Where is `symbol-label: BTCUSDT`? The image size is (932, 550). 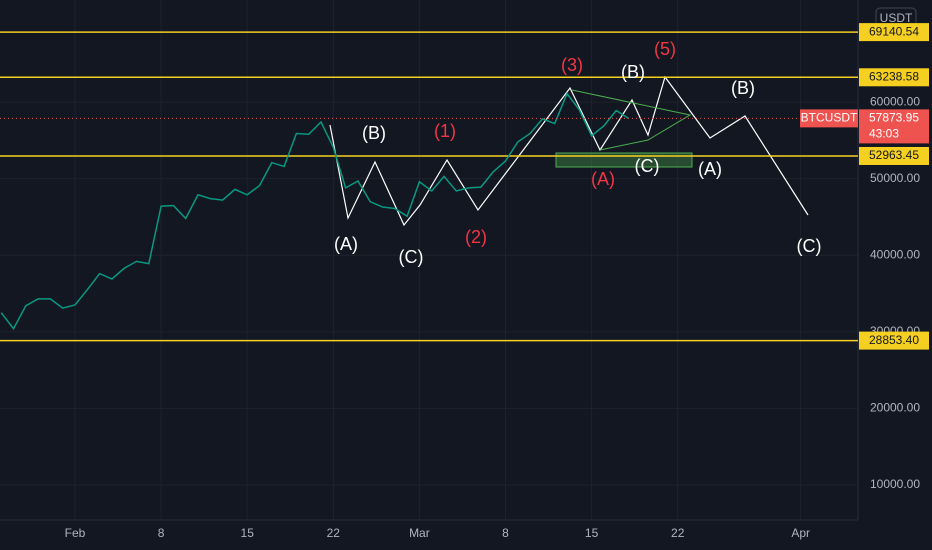 symbol-label: BTCUSDT is located at coordinates (829, 118).